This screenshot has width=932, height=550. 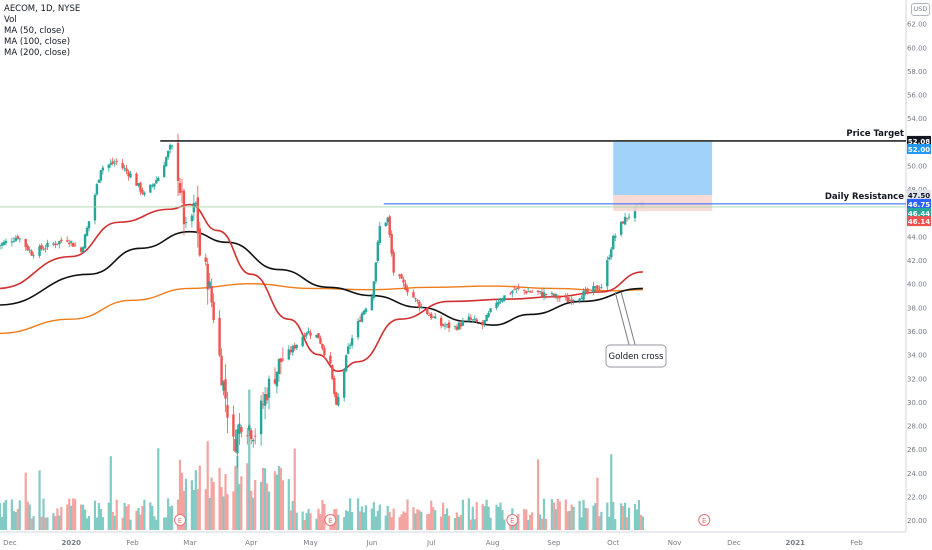 I want to click on price-tick-label: 28.00, so click(x=917, y=427).